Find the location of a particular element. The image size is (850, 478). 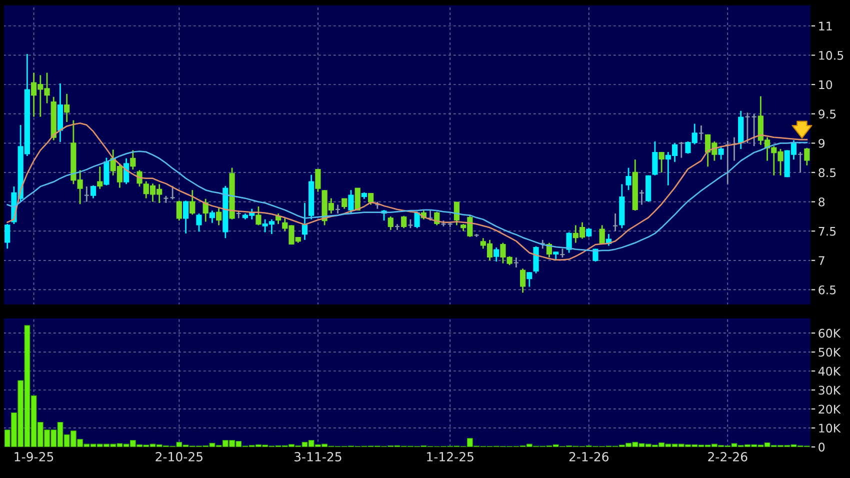

y-tick-label: 10 is located at coordinates (825, 85).